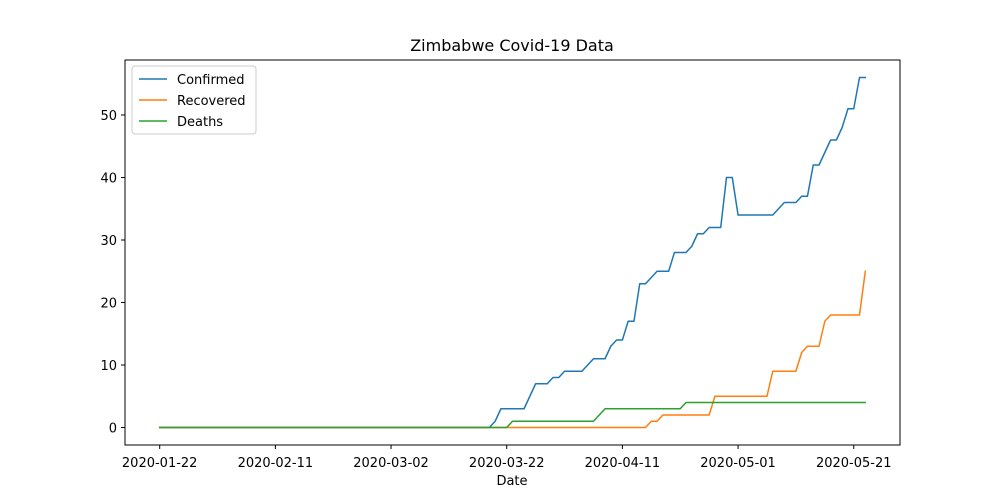 The height and width of the screenshot is (500, 1000). Describe the element at coordinates (200, 122) in the screenshot. I see `legend-label-deaths: Deaths` at that location.